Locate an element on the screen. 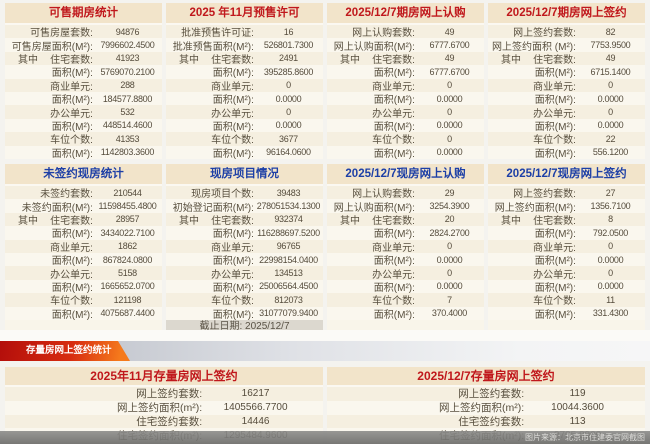 Image resolution: width=650 pixels, height=444 pixels. row-value: 16 is located at coordinates (288, 31).